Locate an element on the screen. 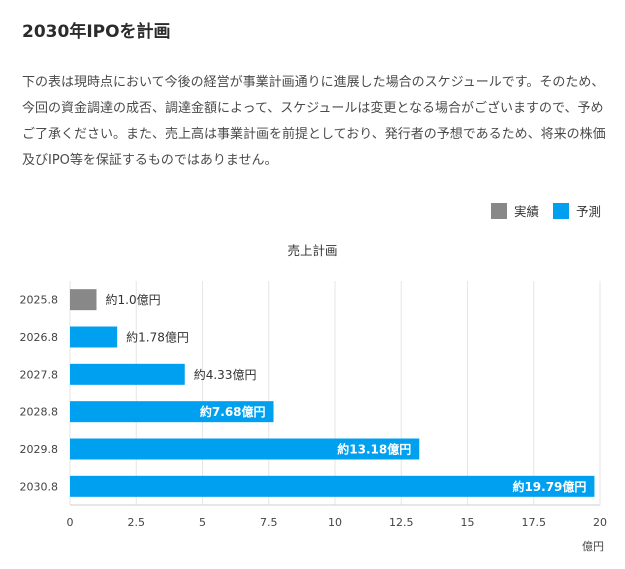 This screenshot has width=625, height=569. bar-actual is located at coordinates (83, 300).